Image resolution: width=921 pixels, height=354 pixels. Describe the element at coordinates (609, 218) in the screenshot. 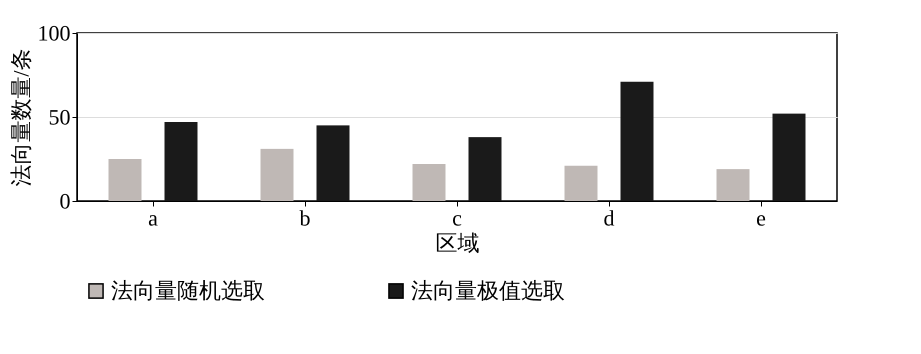

I see `x-tick-label: d` at that location.